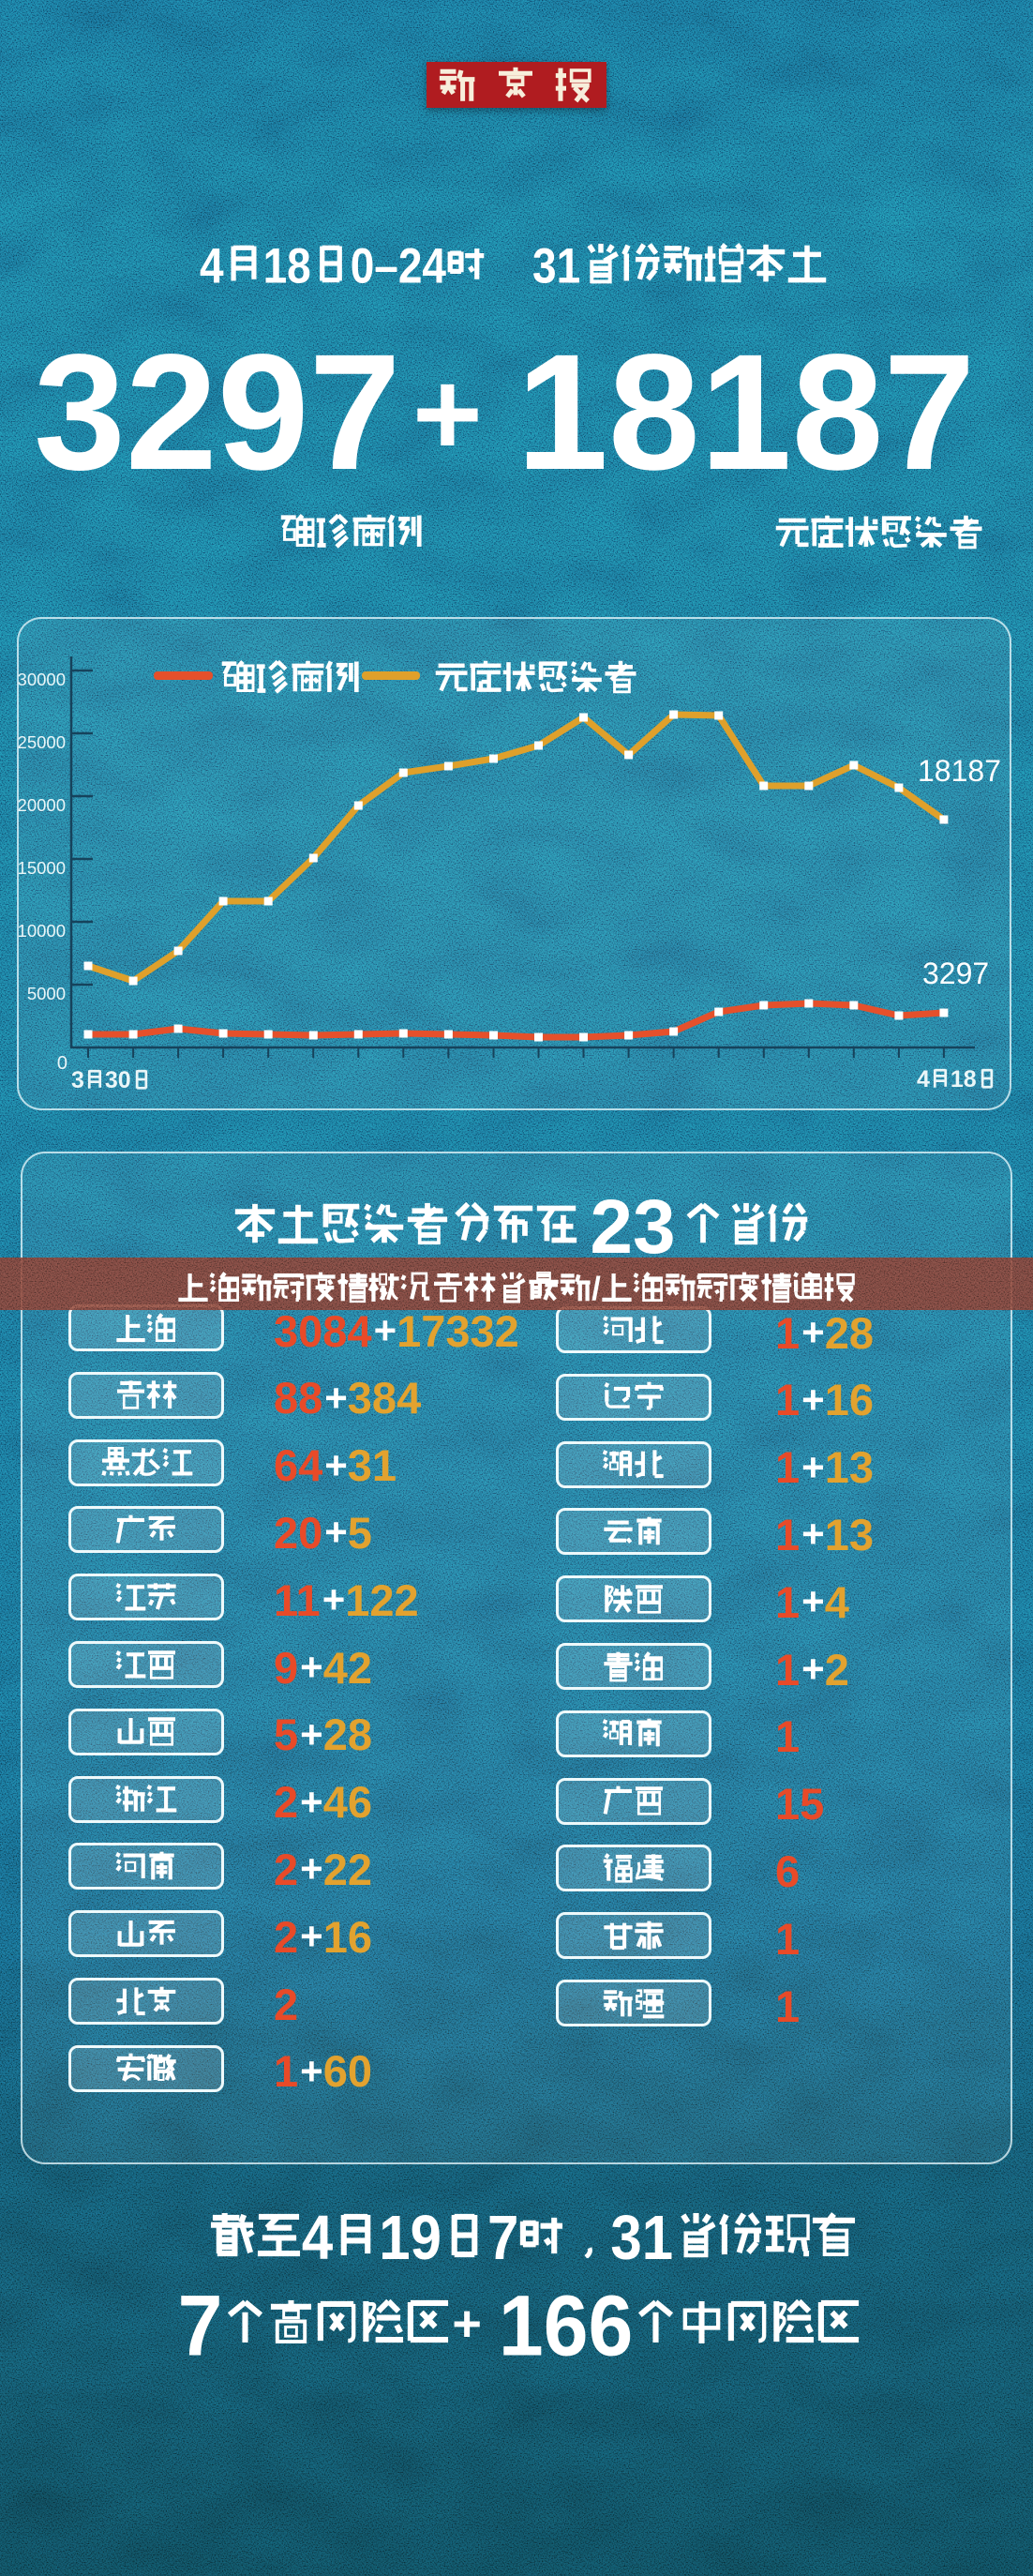 This screenshot has width=1033, height=2576. What do you see at coordinates (46, 993) in the screenshot?
I see `svg-text: 5000` at bounding box center [46, 993].